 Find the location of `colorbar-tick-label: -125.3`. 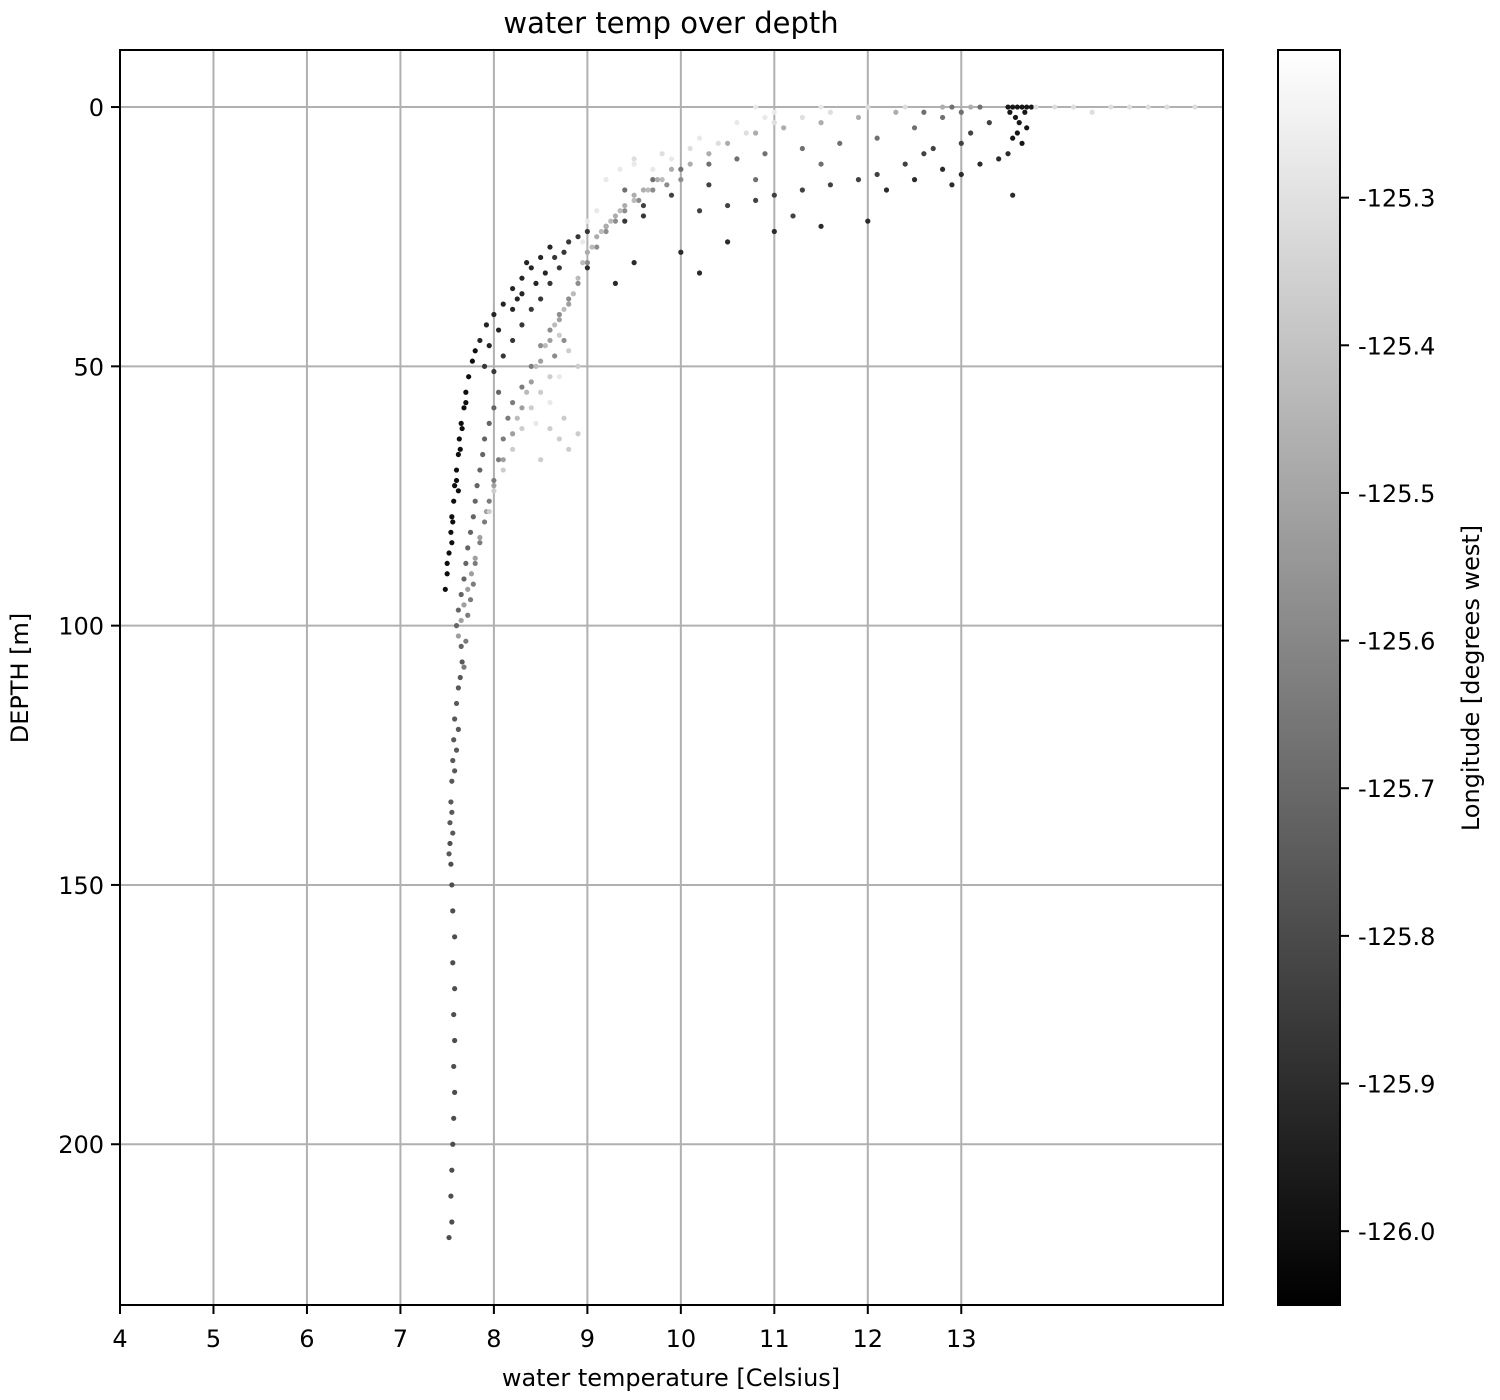

colorbar-tick-label: -125.3 is located at coordinates (1396, 199).